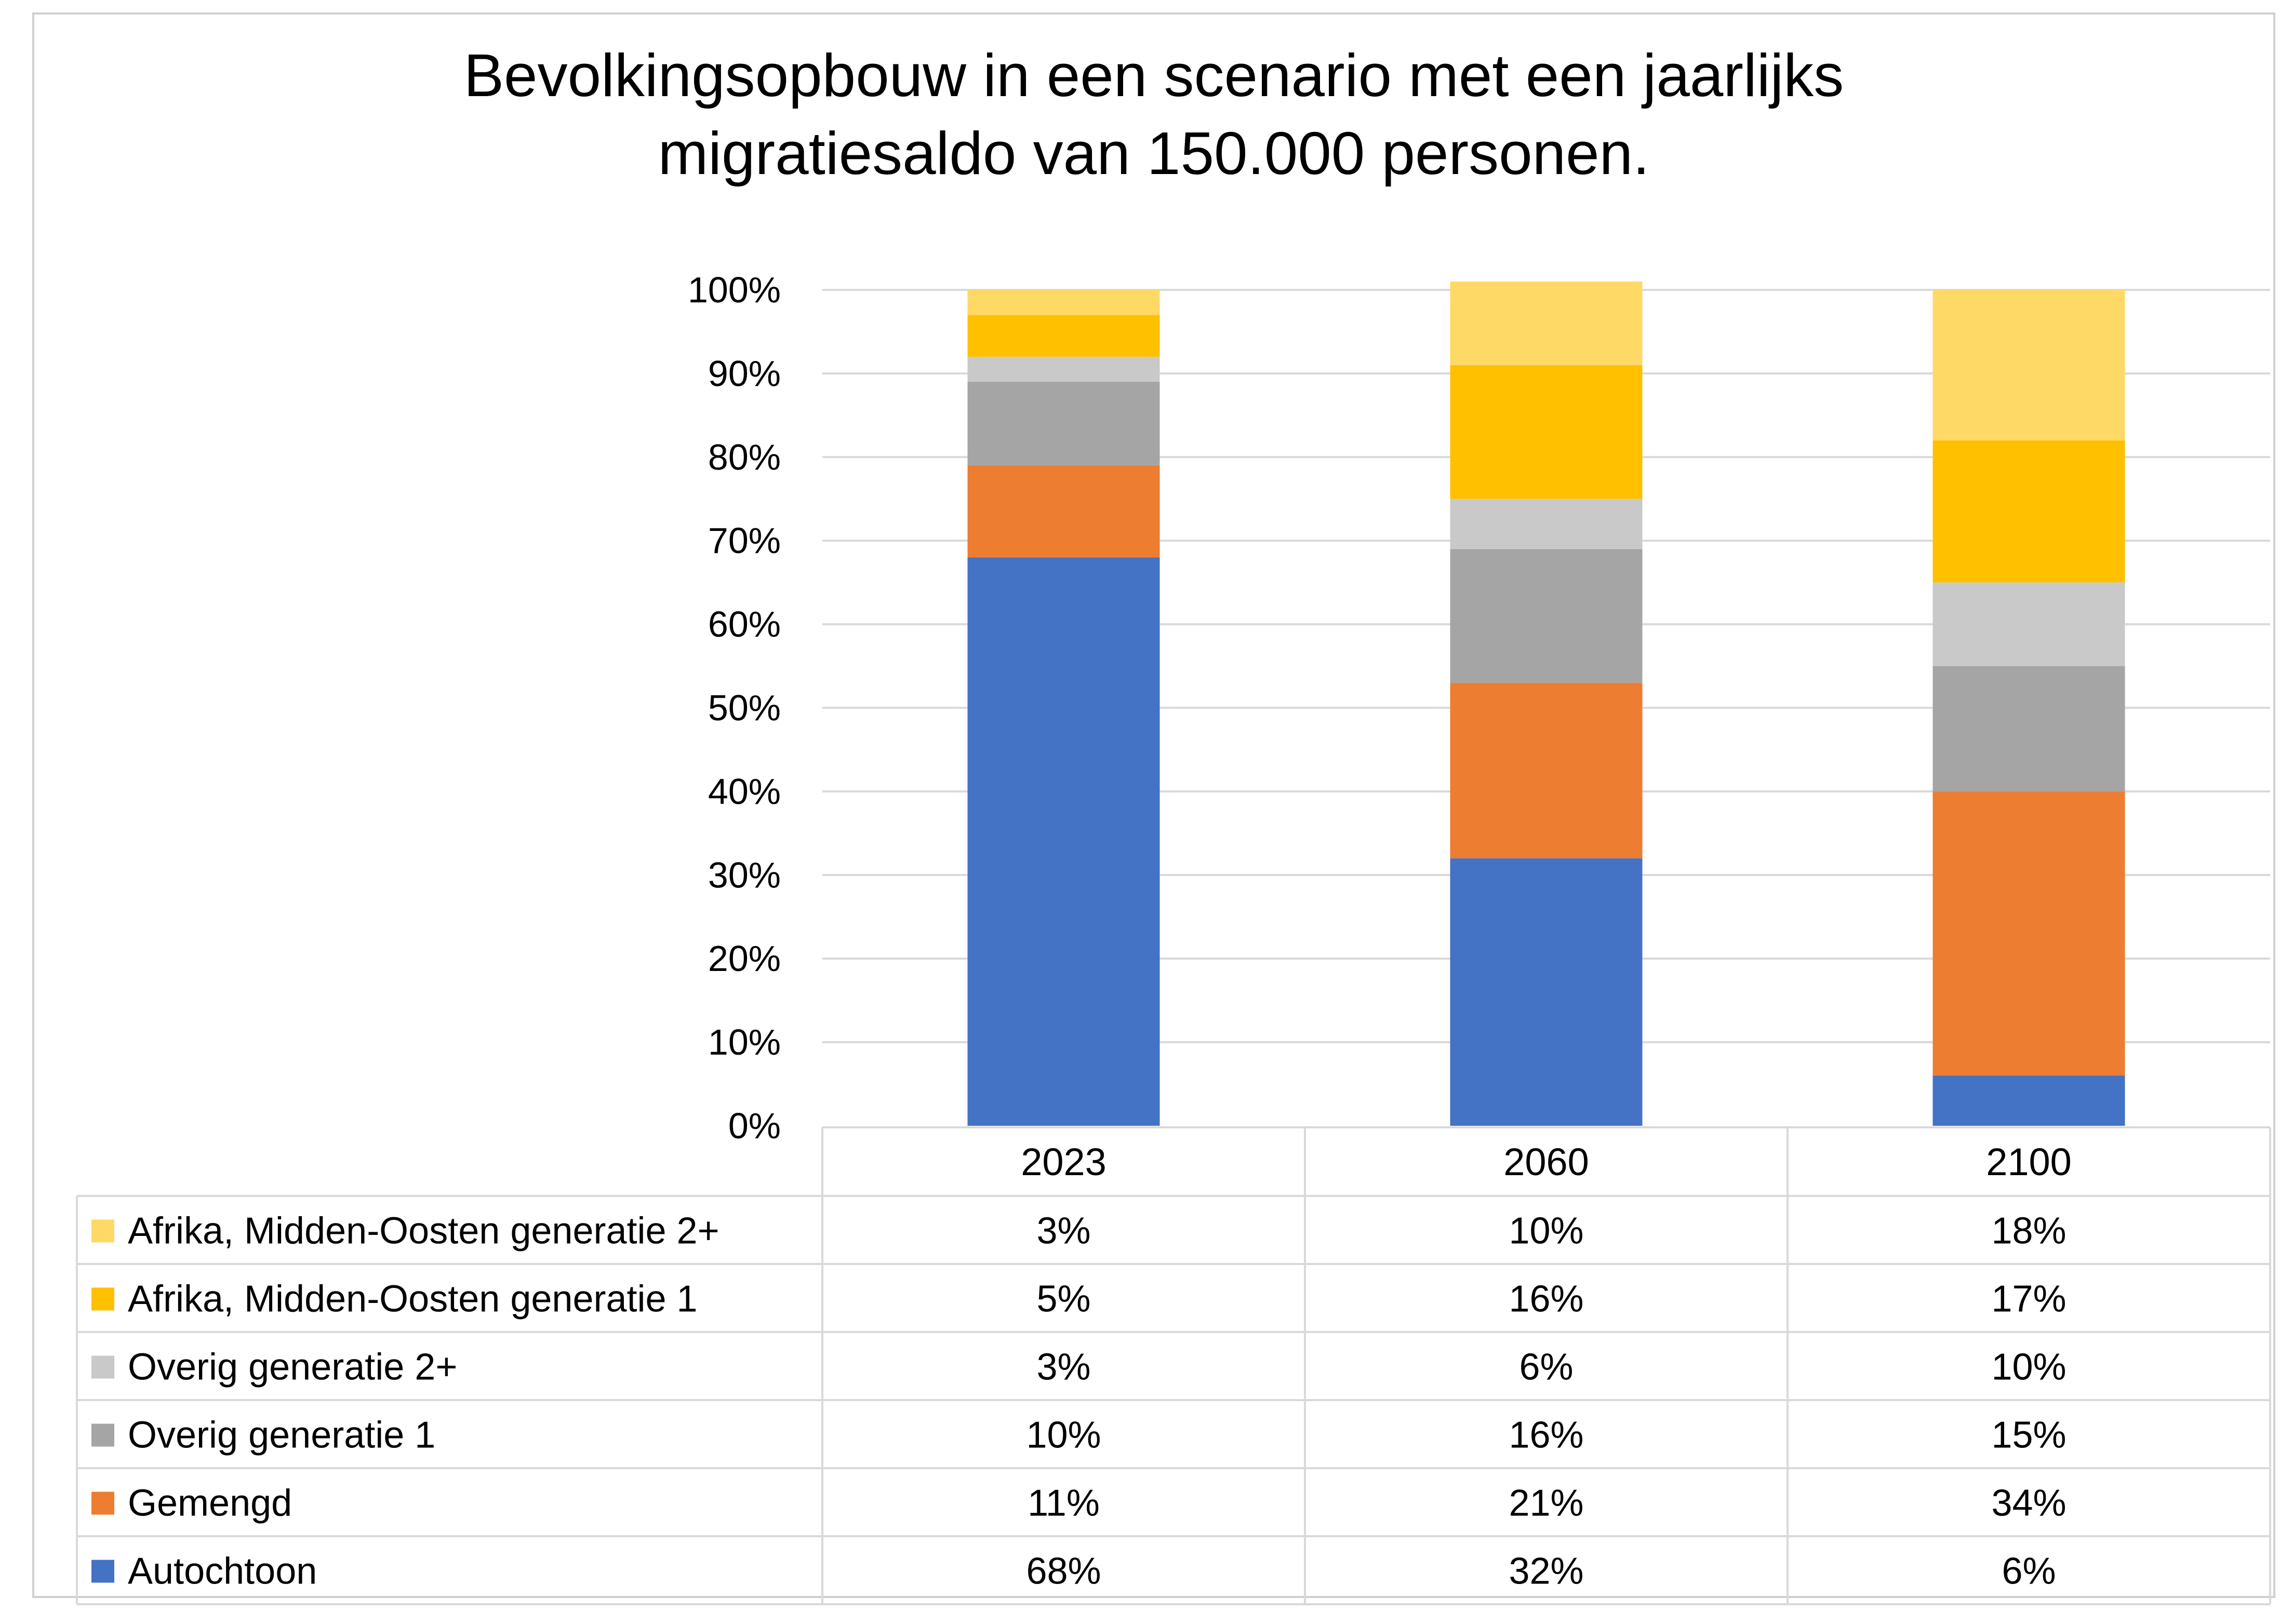 The height and width of the screenshot is (1624, 2293). I want to click on y-tick-label: 40%, so click(744, 791).